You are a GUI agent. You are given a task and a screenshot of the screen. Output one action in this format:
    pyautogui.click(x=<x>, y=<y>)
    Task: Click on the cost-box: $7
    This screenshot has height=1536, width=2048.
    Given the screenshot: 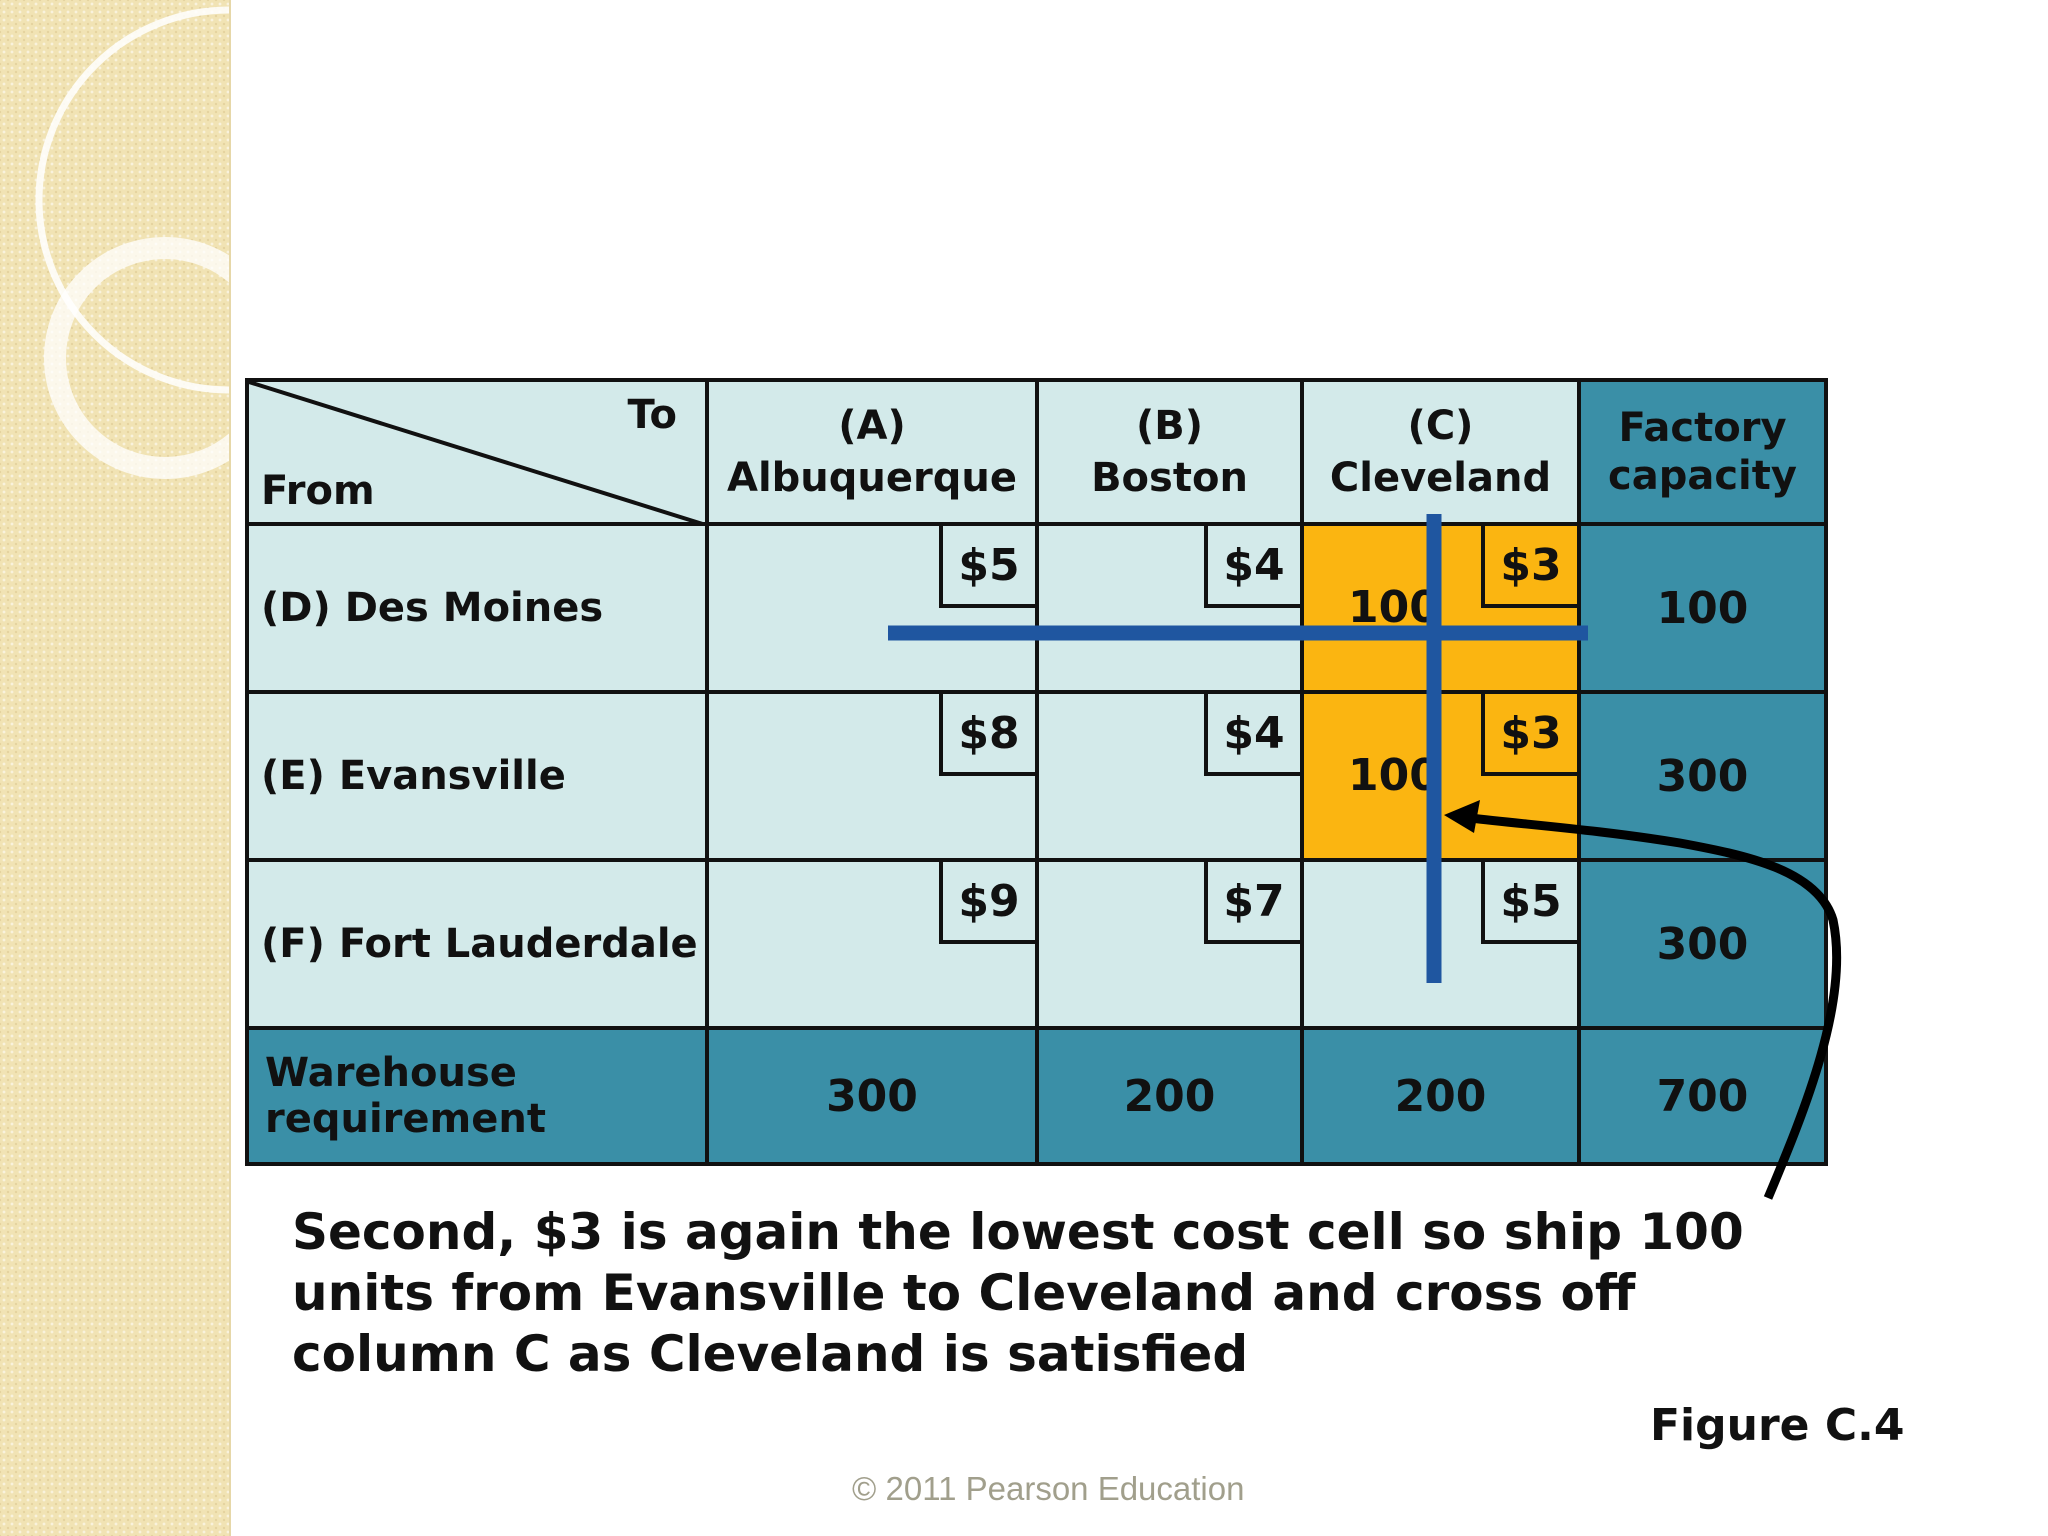 What is the action you would take?
    pyautogui.click(x=1251, y=904)
    